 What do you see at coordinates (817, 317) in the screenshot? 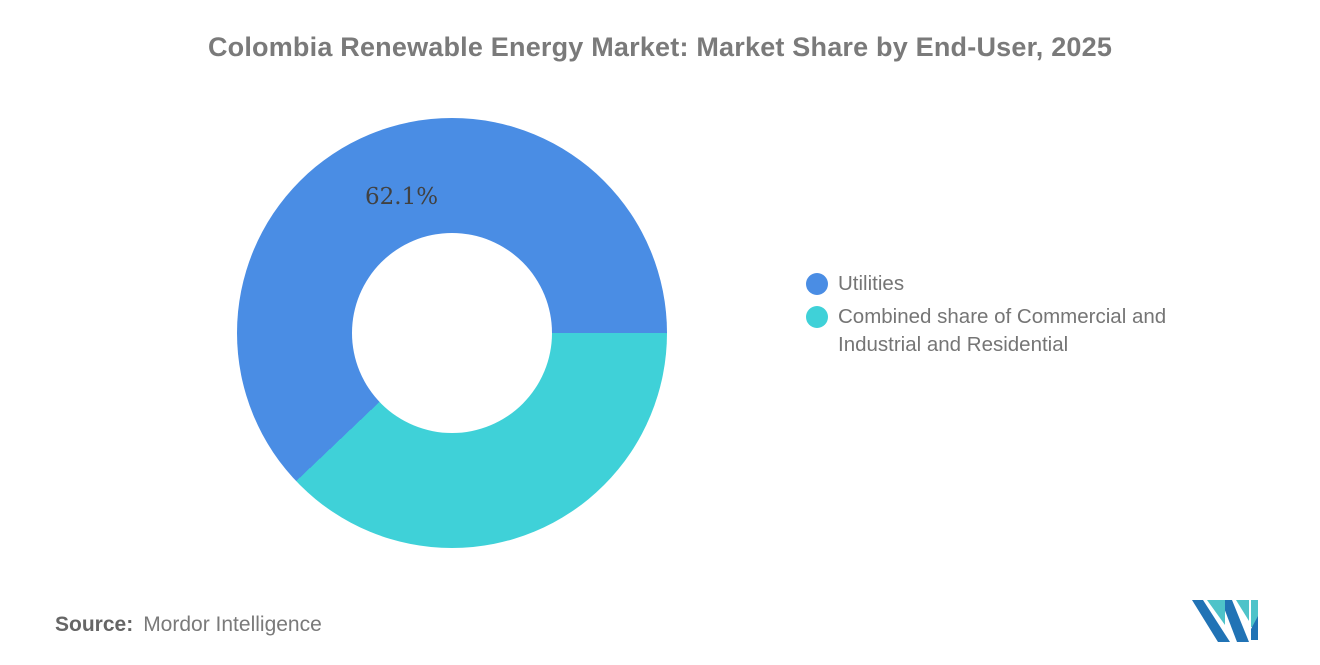
I see `legend-swatch-combined` at bounding box center [817, 317].